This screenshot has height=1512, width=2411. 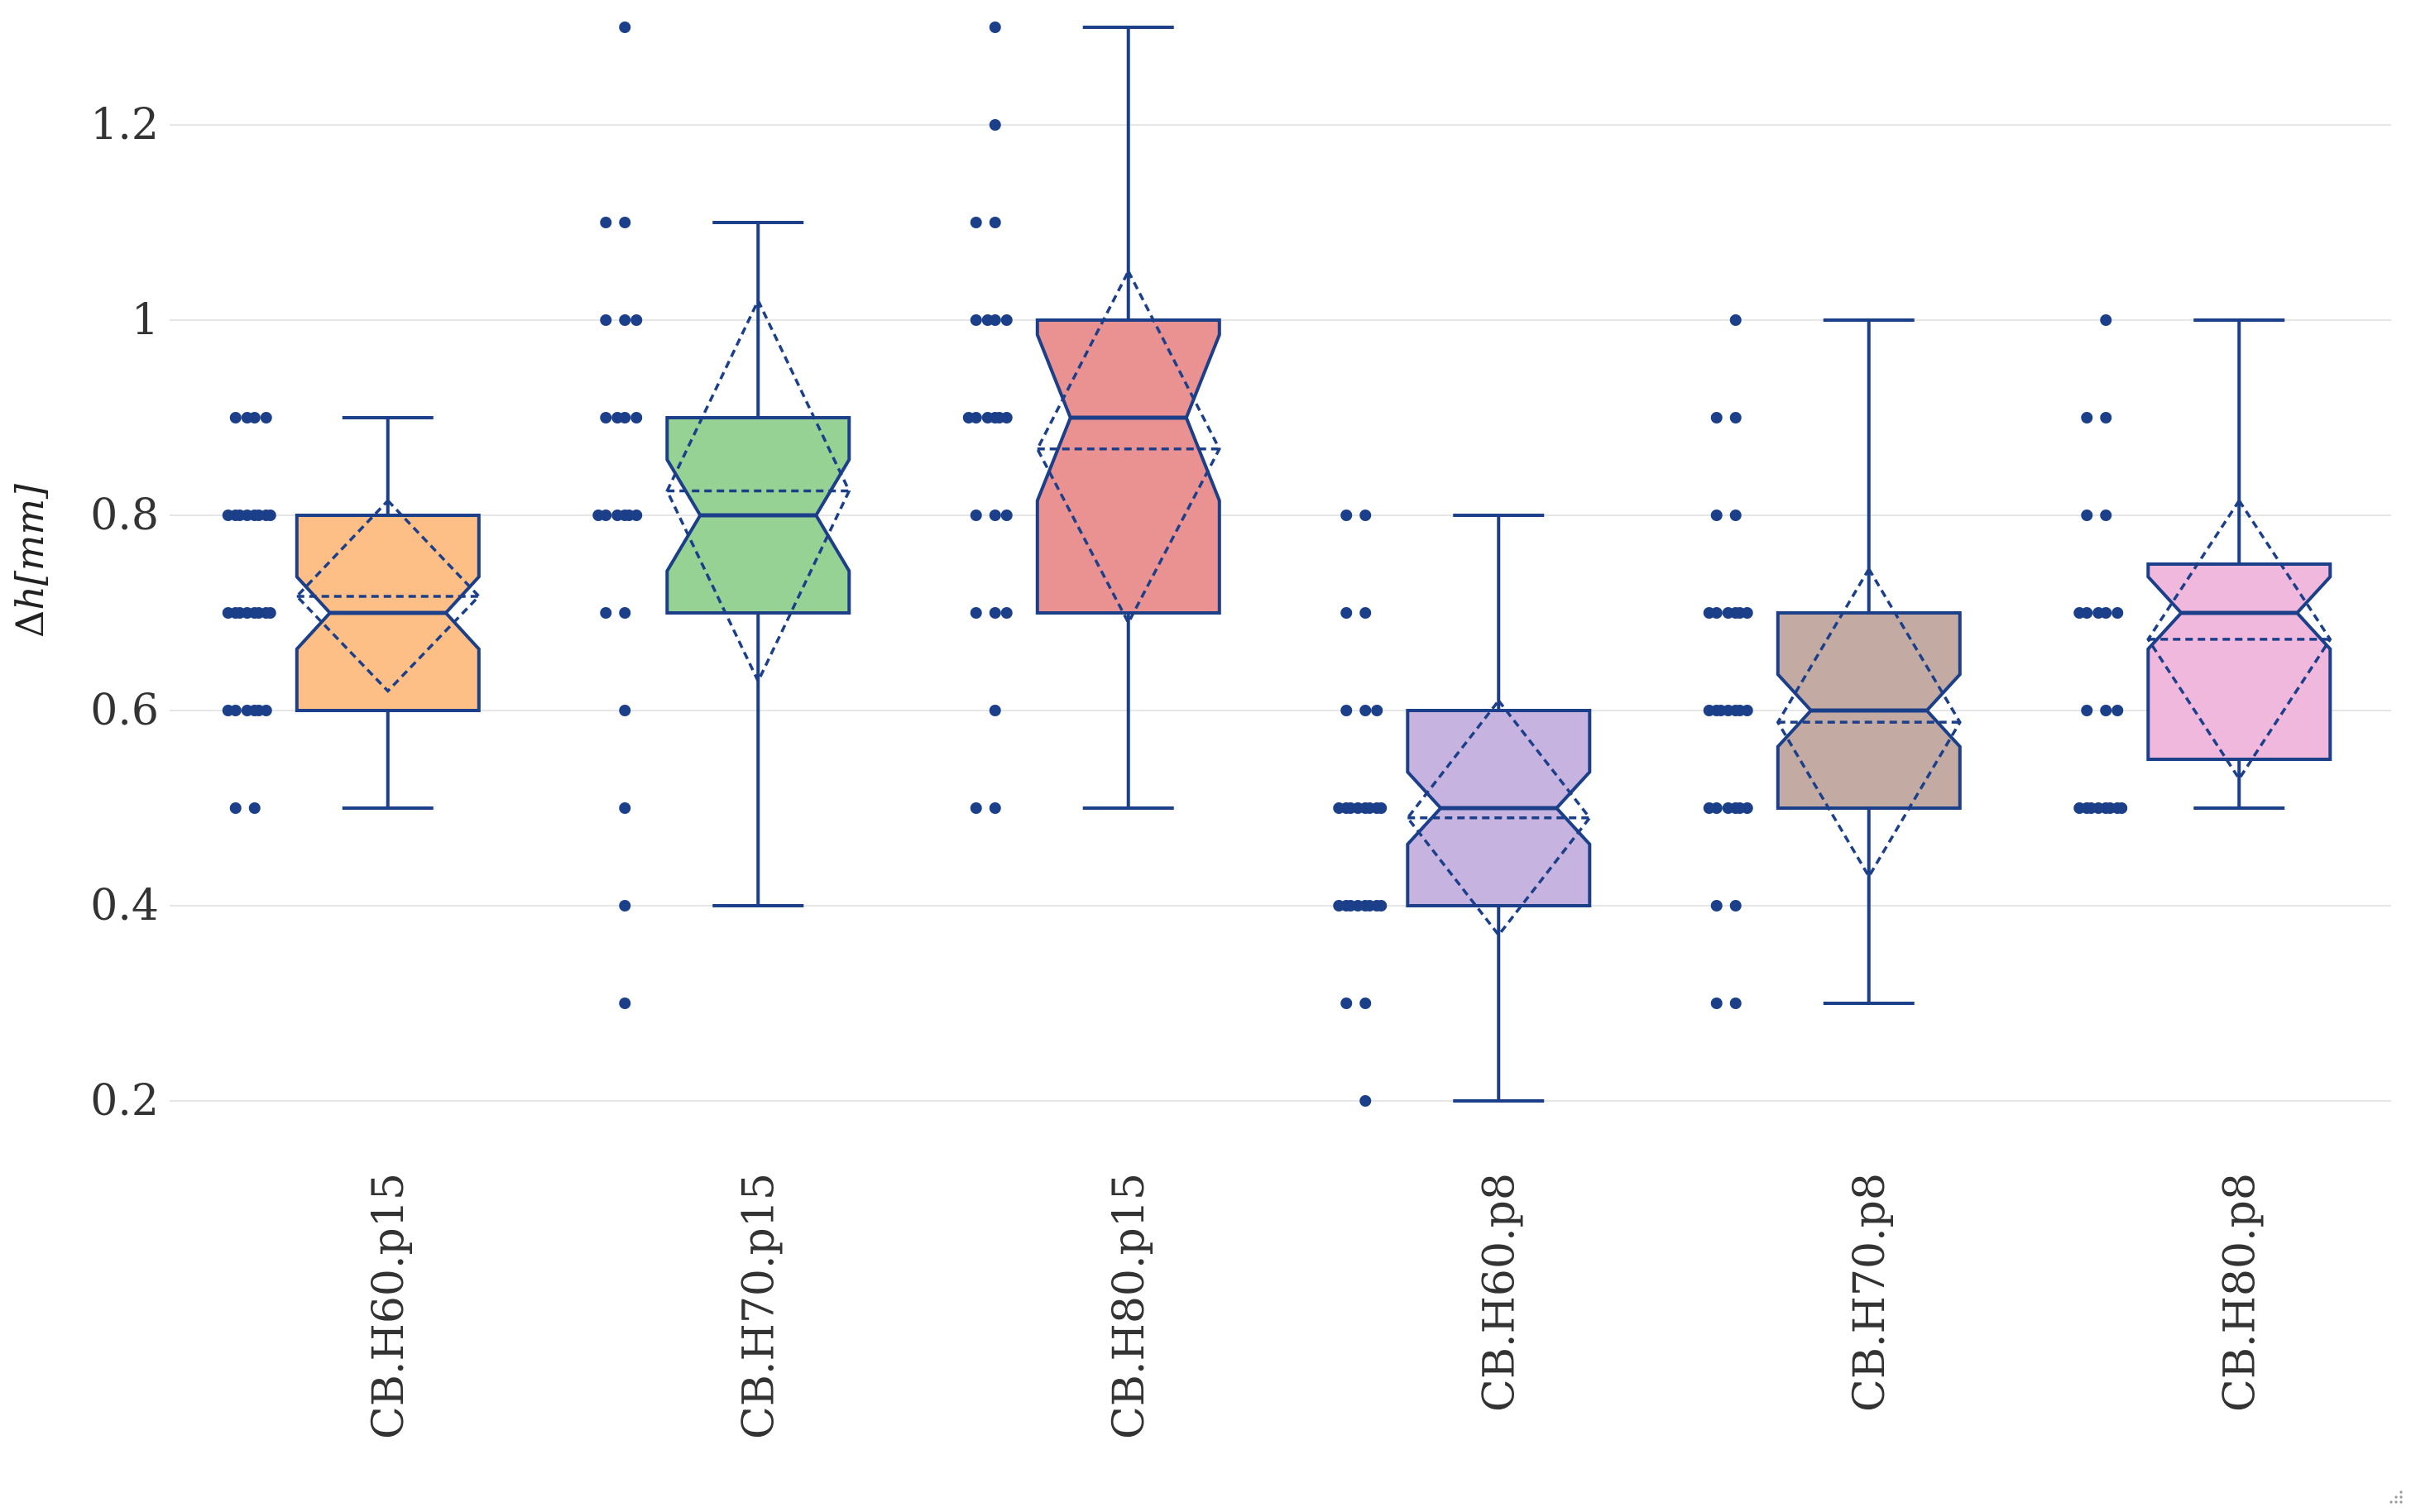 I want to click on sd-diamond, so click(x=1128, y=447).